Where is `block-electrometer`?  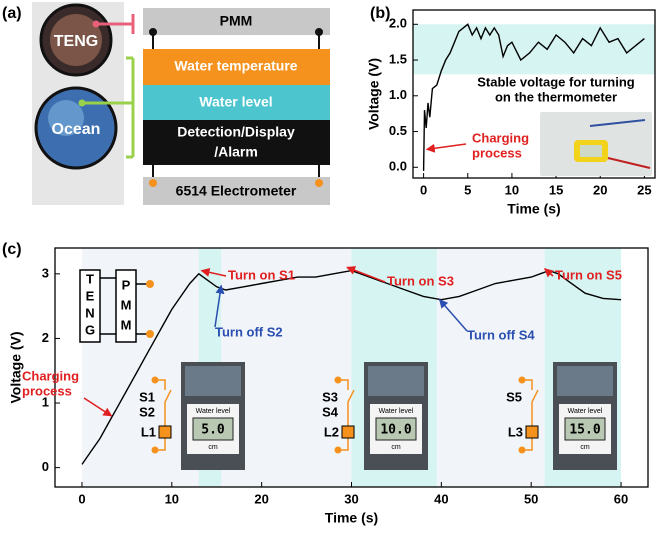
block-electrometer is located at coordinates (236, 191).